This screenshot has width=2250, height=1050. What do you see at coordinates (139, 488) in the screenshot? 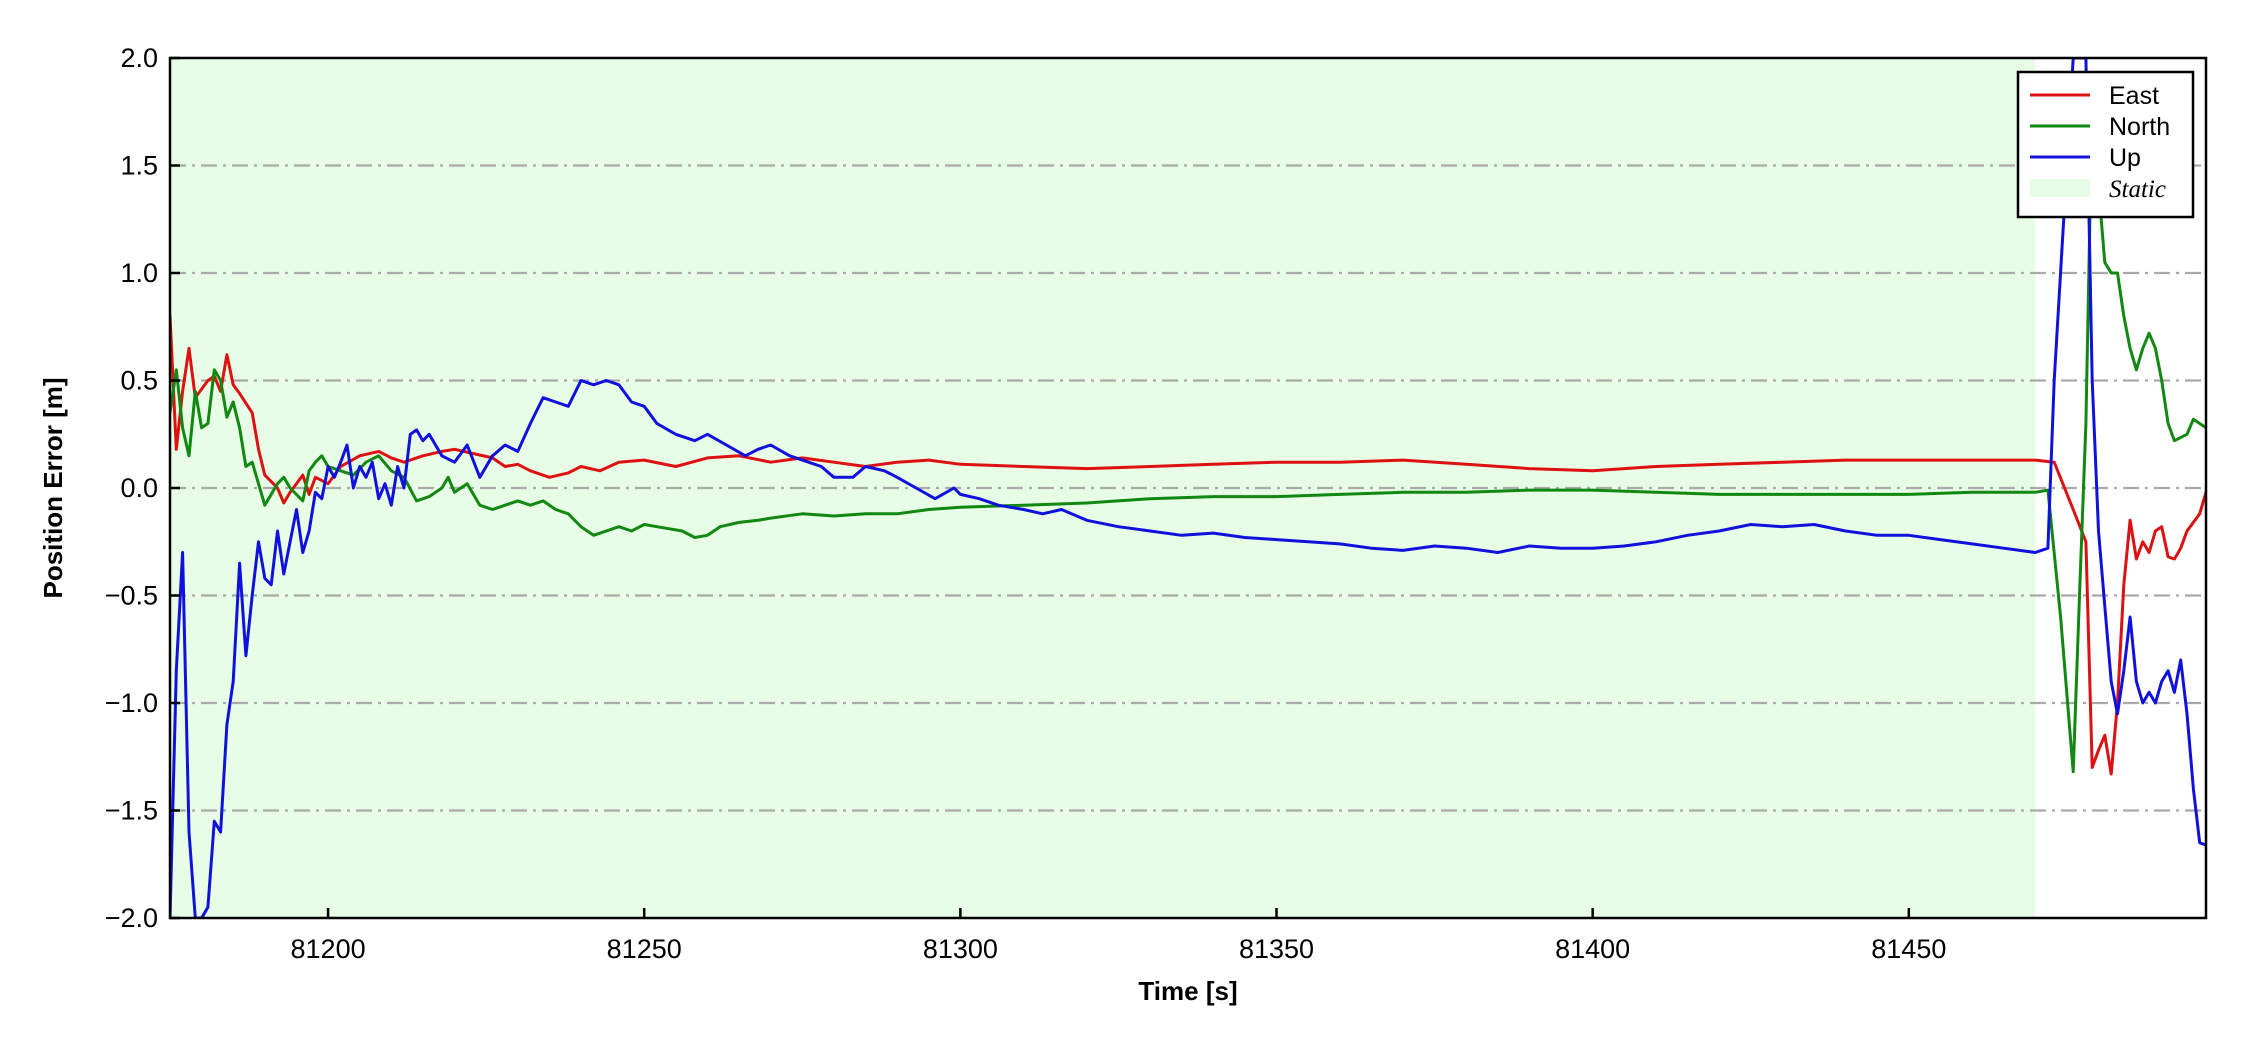
I see `y-tick-label: 0.0` at bounding box center [139, 488].